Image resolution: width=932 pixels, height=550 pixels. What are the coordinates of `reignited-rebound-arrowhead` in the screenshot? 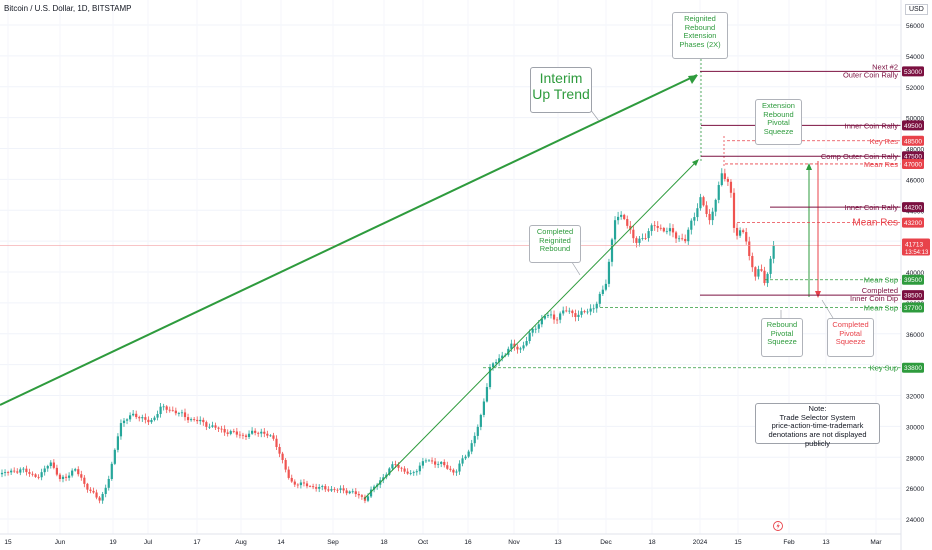 It's located at (695, 162).